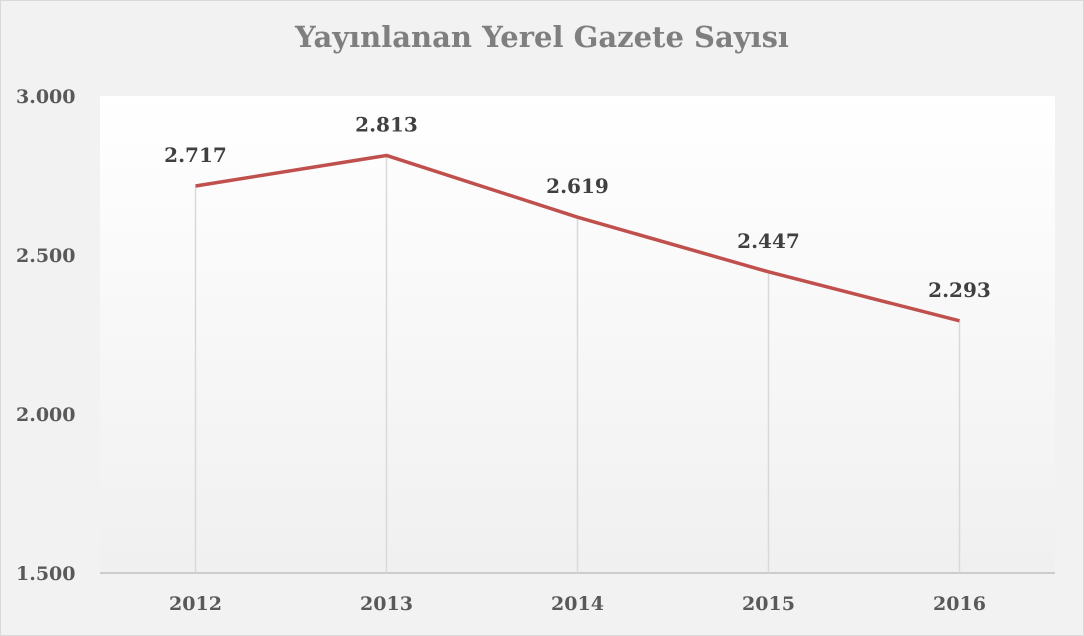  I want to click on x-tick-label: 2015, so click(768, 604).